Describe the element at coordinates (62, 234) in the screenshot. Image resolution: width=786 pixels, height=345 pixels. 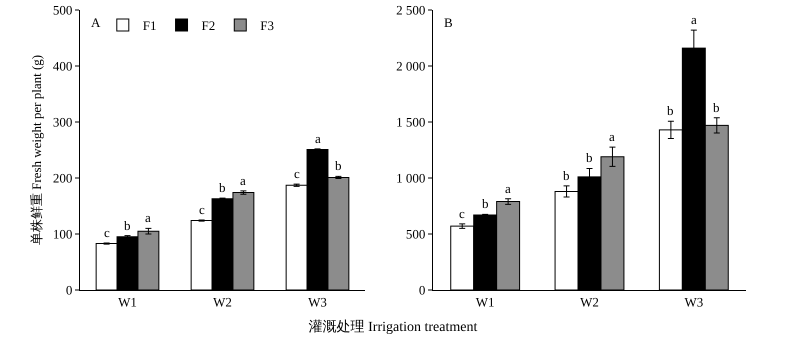
I see `y-tick-label: 100` at that location.